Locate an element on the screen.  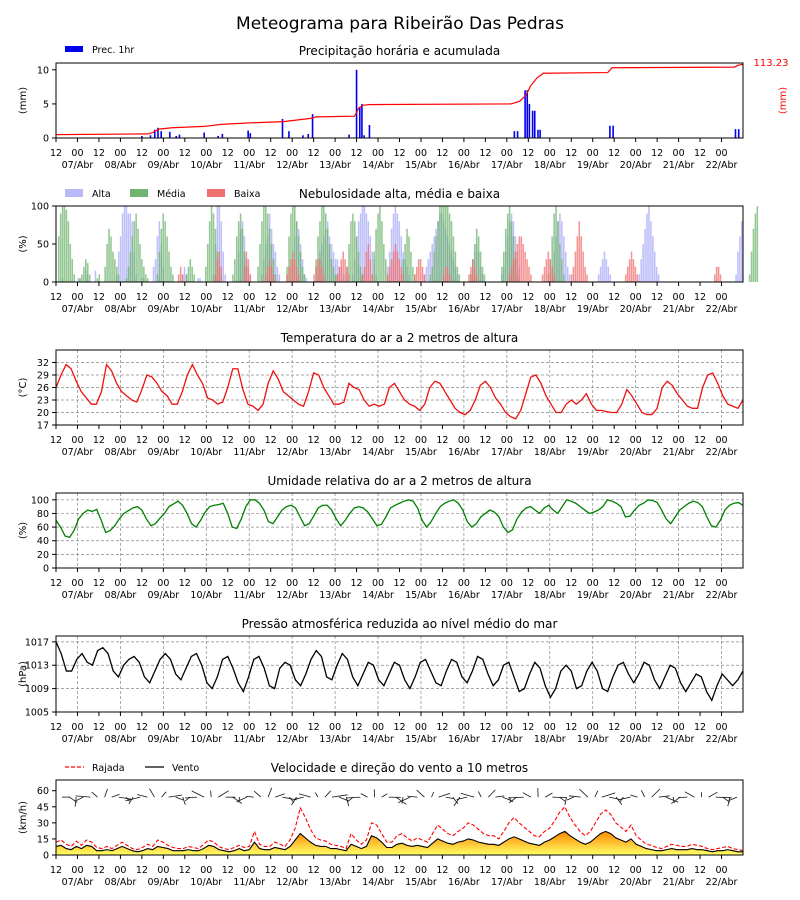
x-date-label: 20/Abr is located at coordinates (636, 595).